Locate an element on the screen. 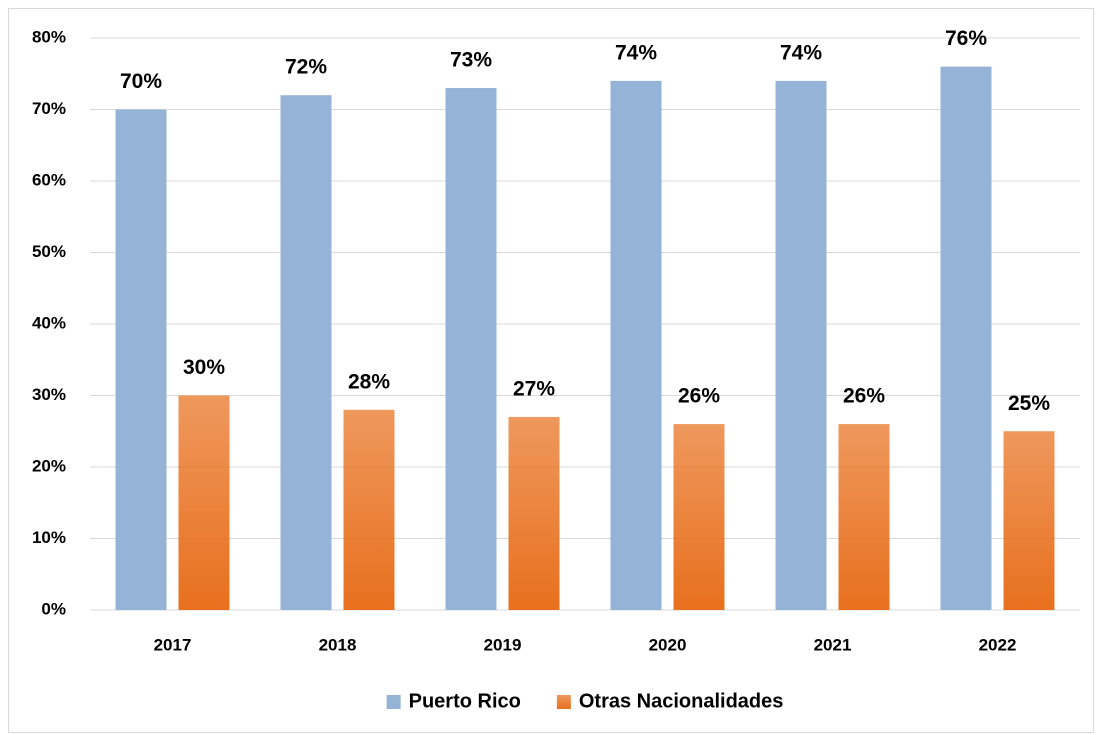 The height and width of the screenshot is (735, 1096). data-label: 73% is located at coordinates (471, 60).